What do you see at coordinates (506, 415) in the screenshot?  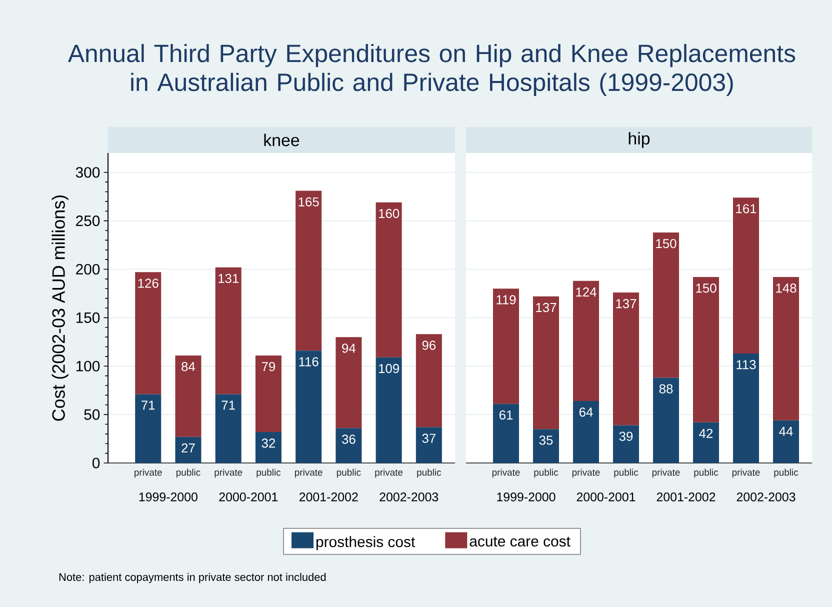 I see `data-label: 61` at bounding box center [506, 415].